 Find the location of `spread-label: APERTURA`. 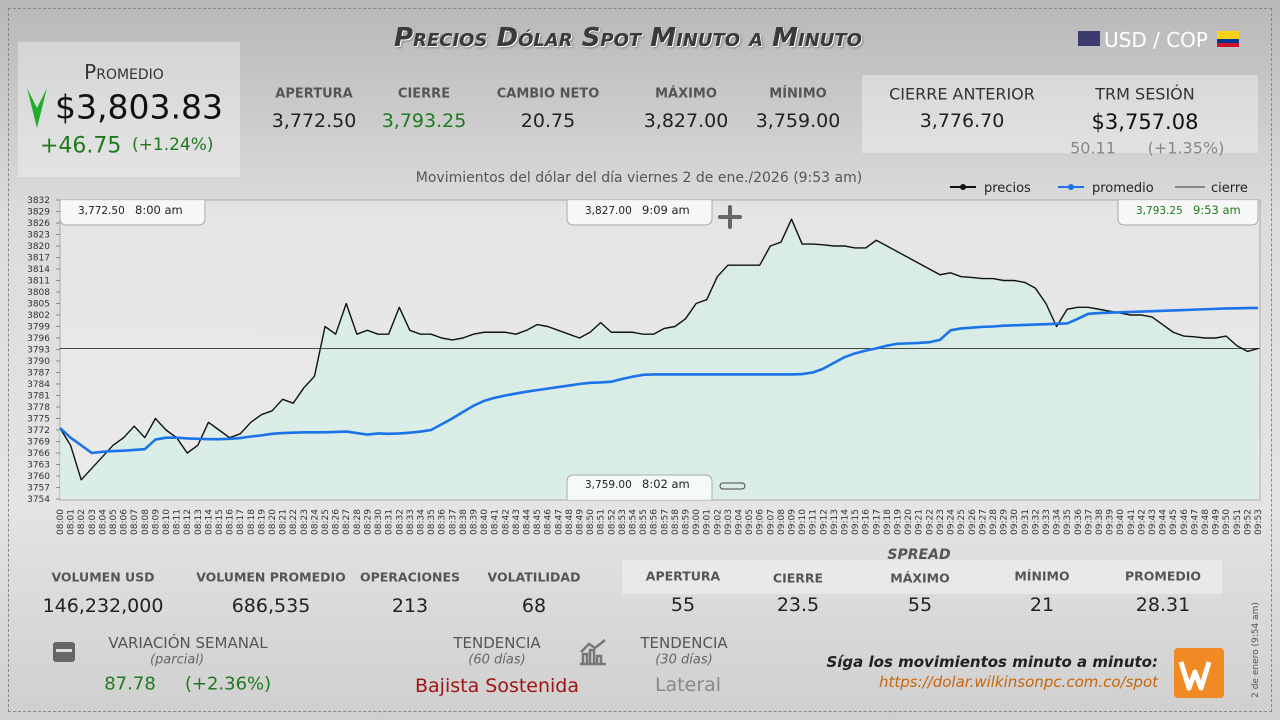

spread-label: APERTURA is located at coordinates (683, 576).